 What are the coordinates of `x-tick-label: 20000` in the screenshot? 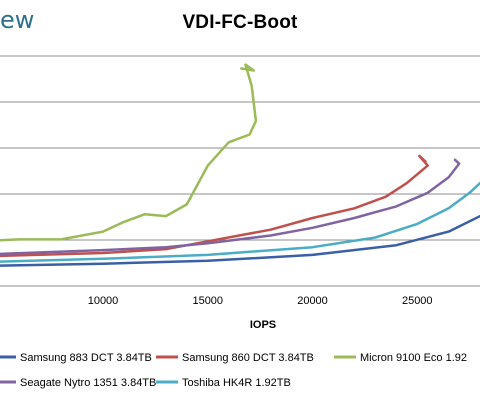 It's located at (312, 301).